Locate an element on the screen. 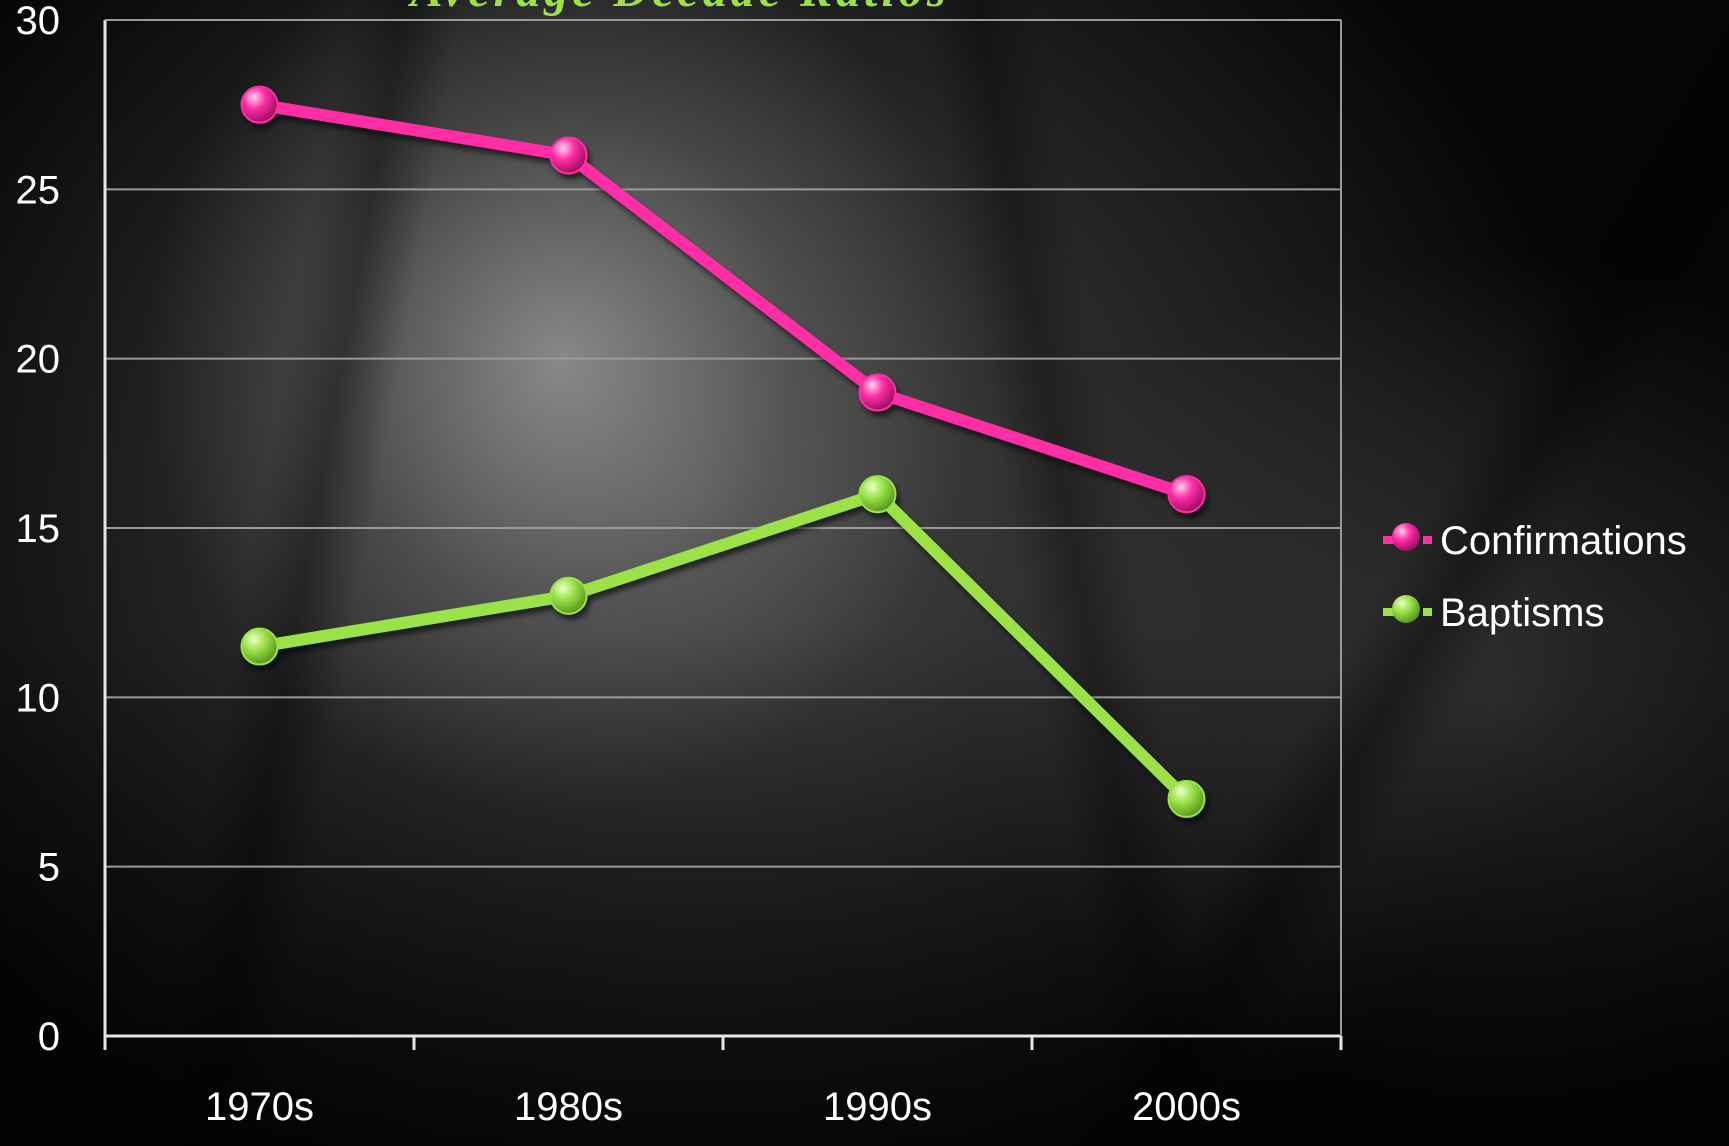  y-tick-label: 10 is located at coordinates (38, 698).